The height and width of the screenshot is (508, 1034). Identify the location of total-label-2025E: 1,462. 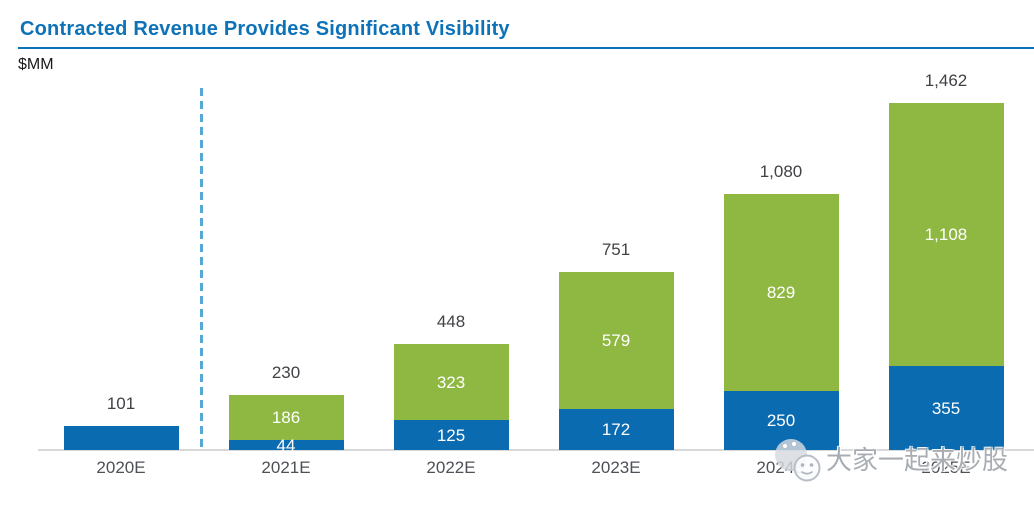
(946, 80).